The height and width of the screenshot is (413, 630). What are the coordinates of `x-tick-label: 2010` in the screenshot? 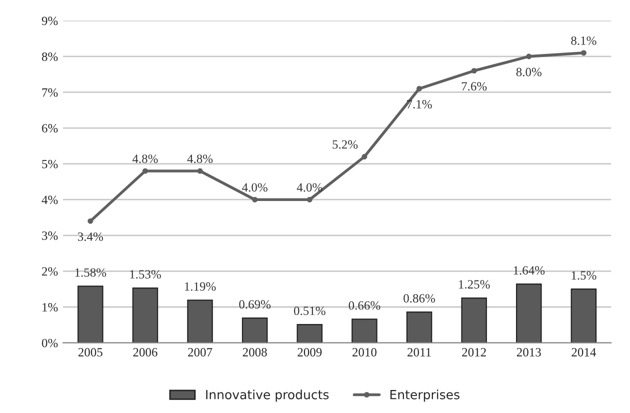 It's located at (364, 352).